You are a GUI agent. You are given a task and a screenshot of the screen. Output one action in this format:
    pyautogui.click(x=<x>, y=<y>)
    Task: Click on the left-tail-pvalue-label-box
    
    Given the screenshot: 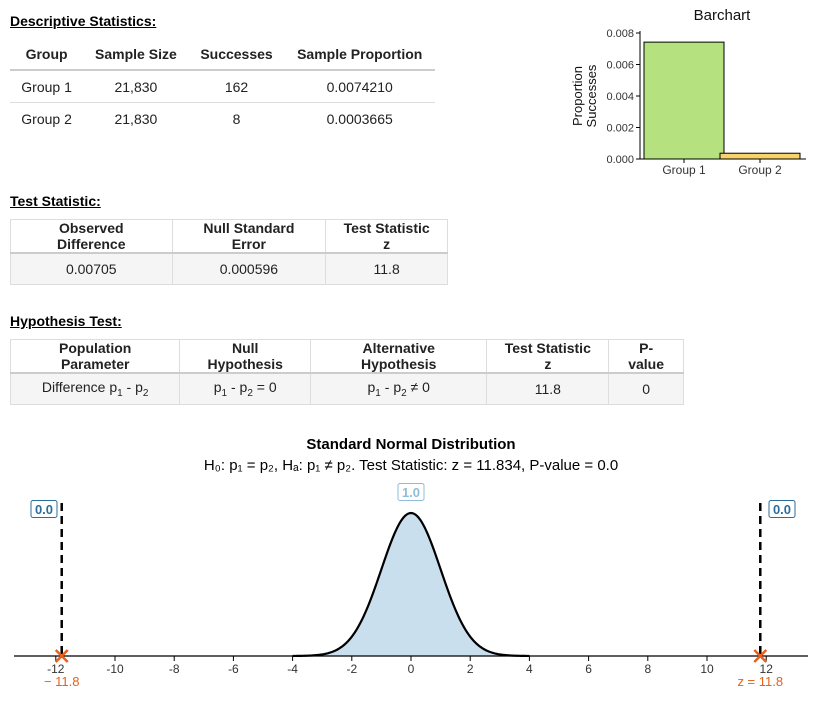 What is the action you would take?
    pyautogui.click(x=44, y=509)
    